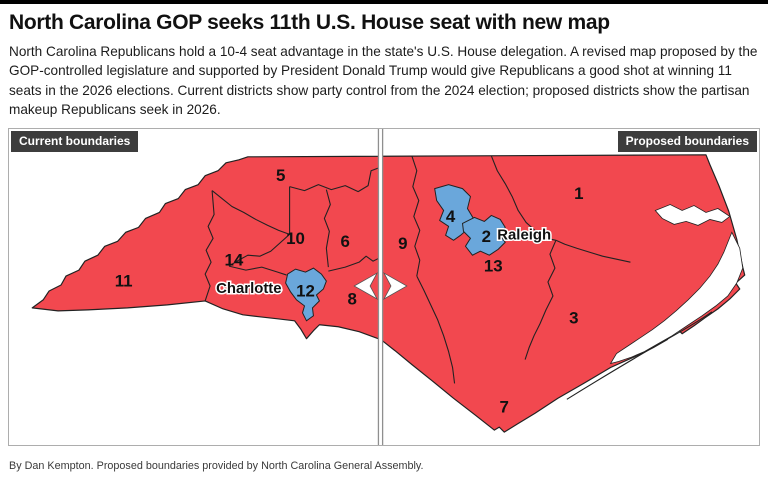 The height and width of the screenshot is (482, 768). What do you see at coordinates (676, 298) in the screenshot?
I see `pamlico-sound-water` at bounding box center [676, 298].